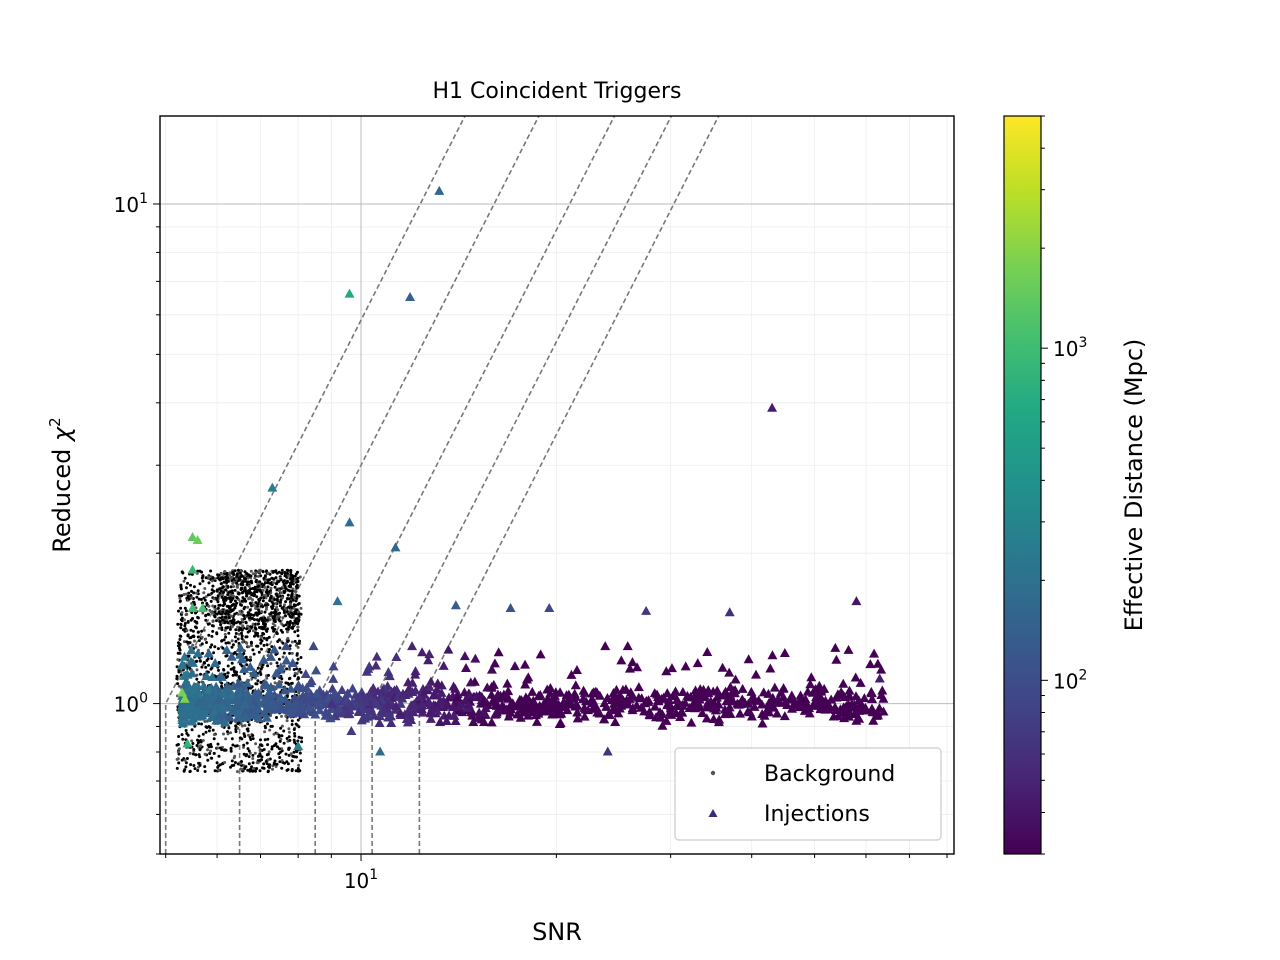 The width and height of the screenshot is (1280, 960). What do you see at coordinates (1075, 485) in the screenshot?
I see `colorbar: 102 103 Effective Distance (Mpc)` at bounding box center [1075, 485].